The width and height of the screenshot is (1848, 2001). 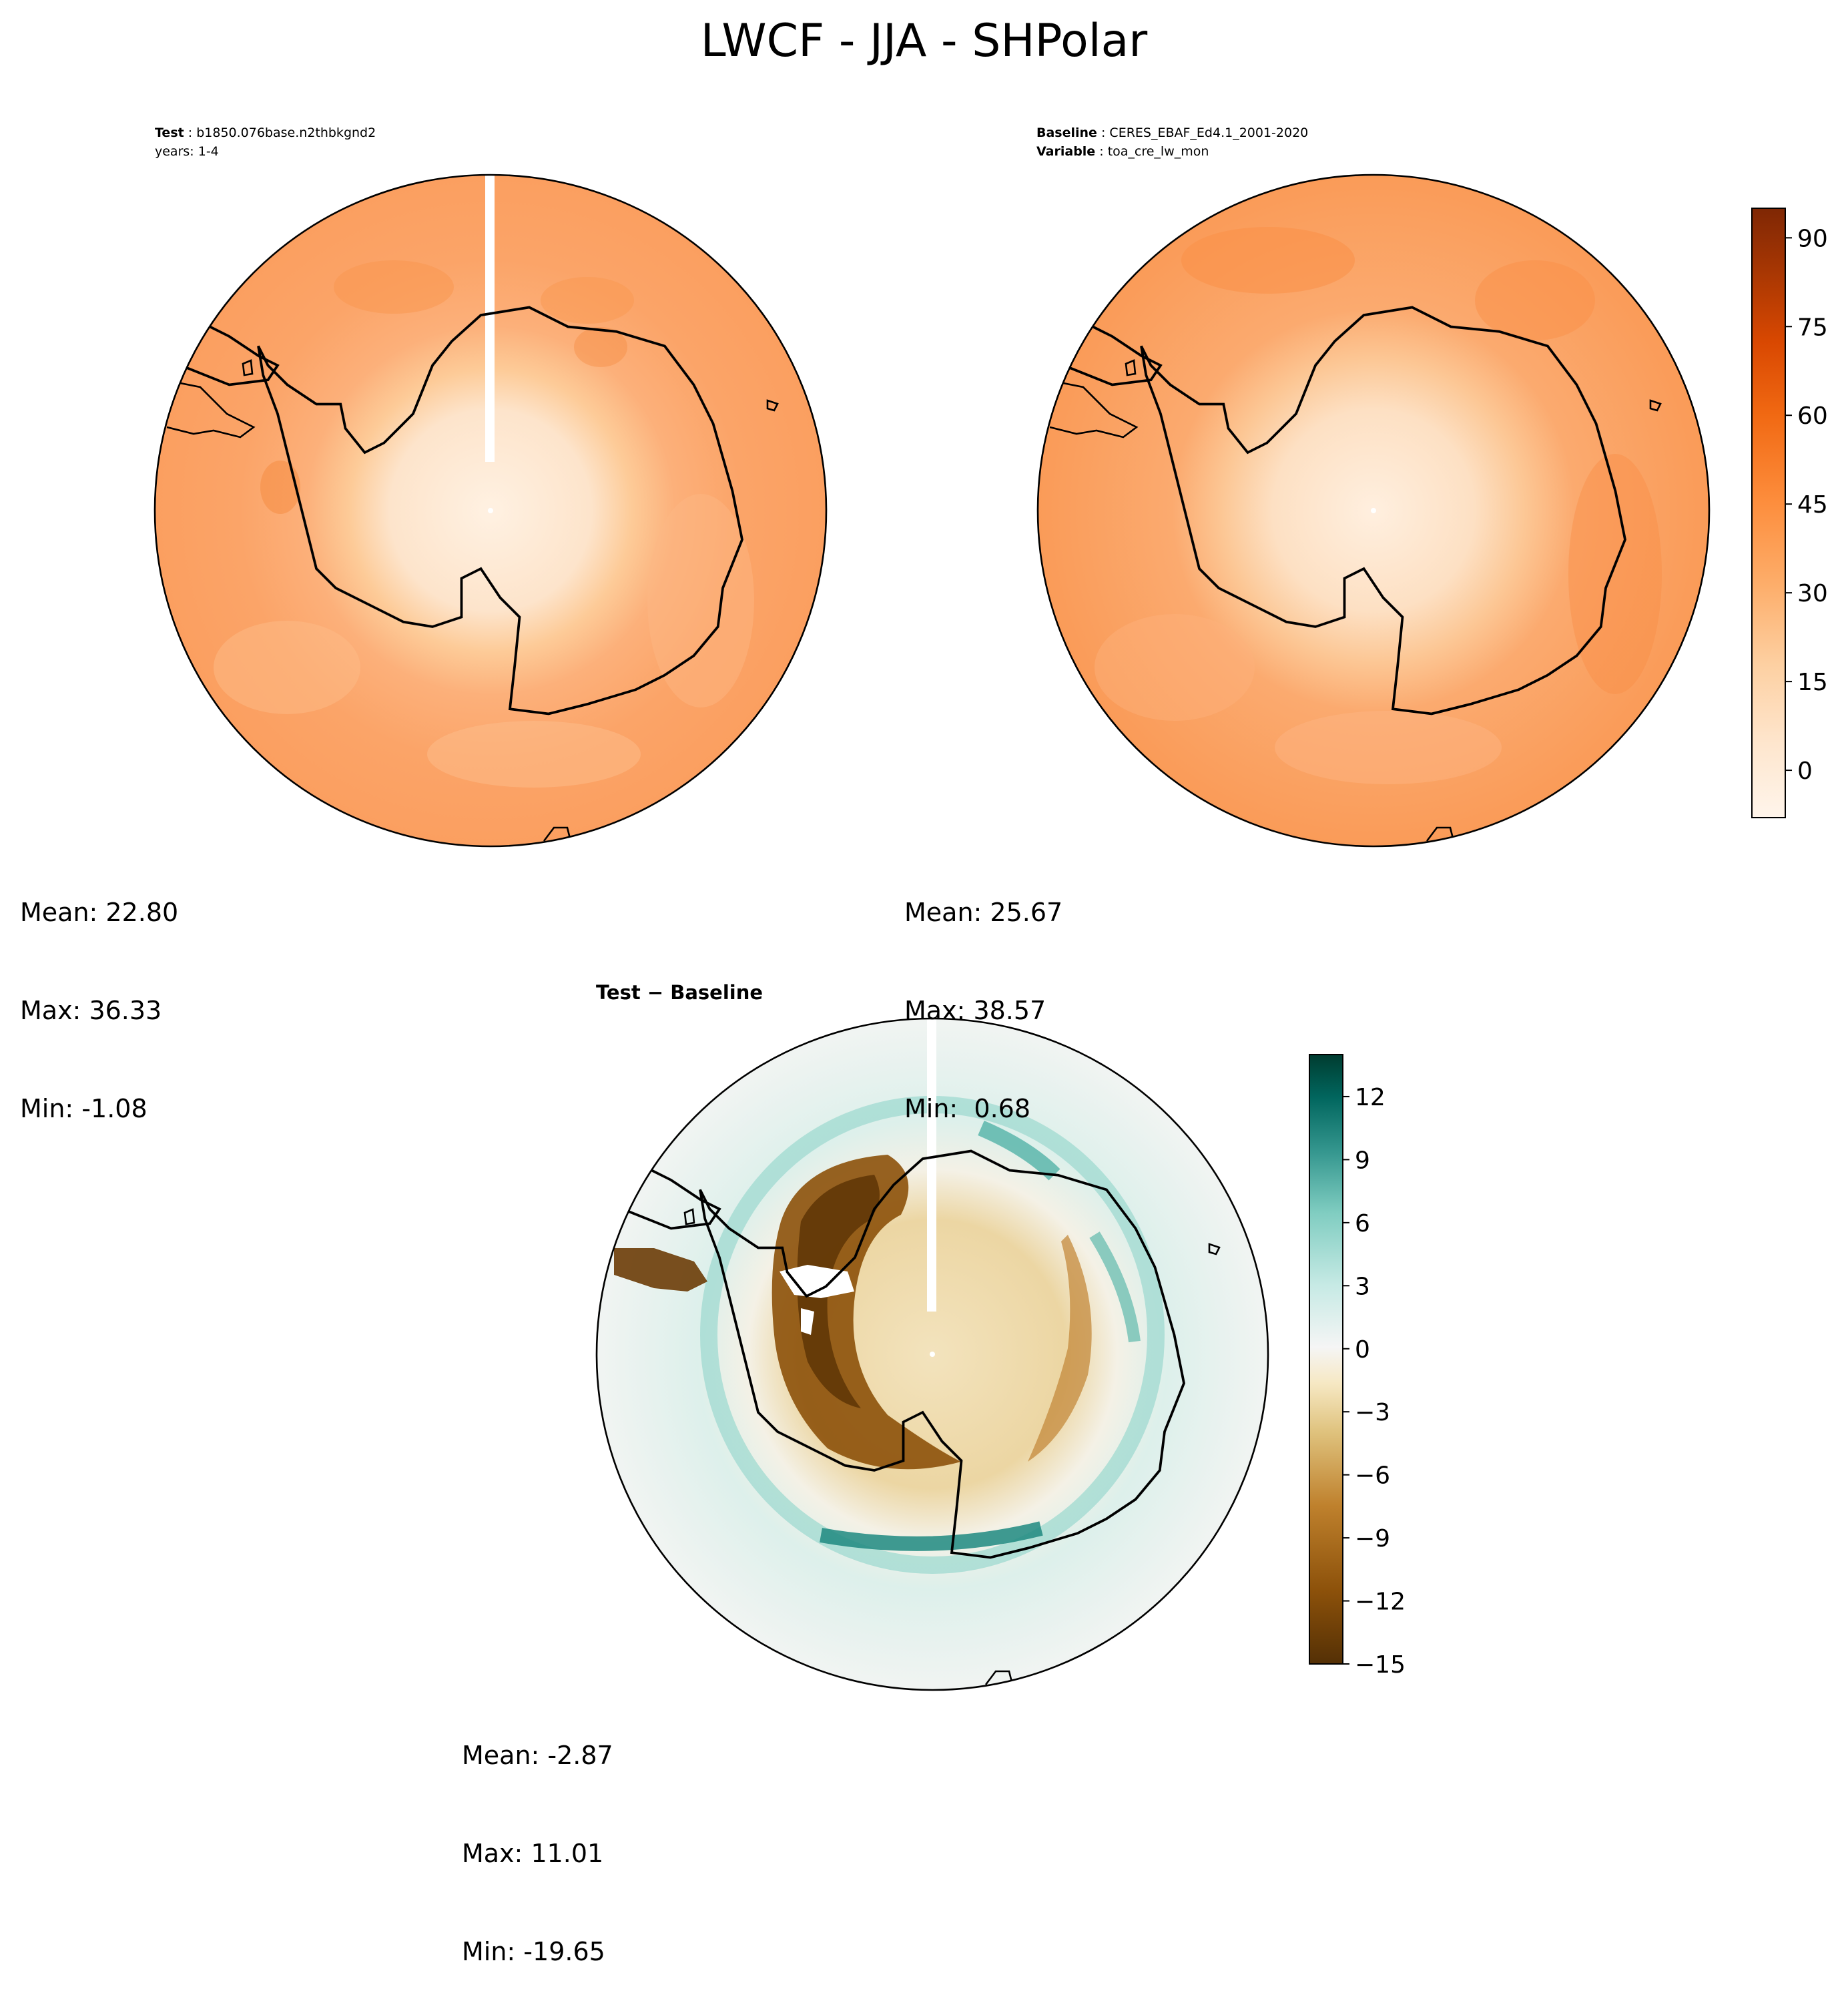 I want to click on colorbar-brbg: 12 9 6 3 0 −3 −6 −9 −12 −15, so click(x=1357, y=1366).